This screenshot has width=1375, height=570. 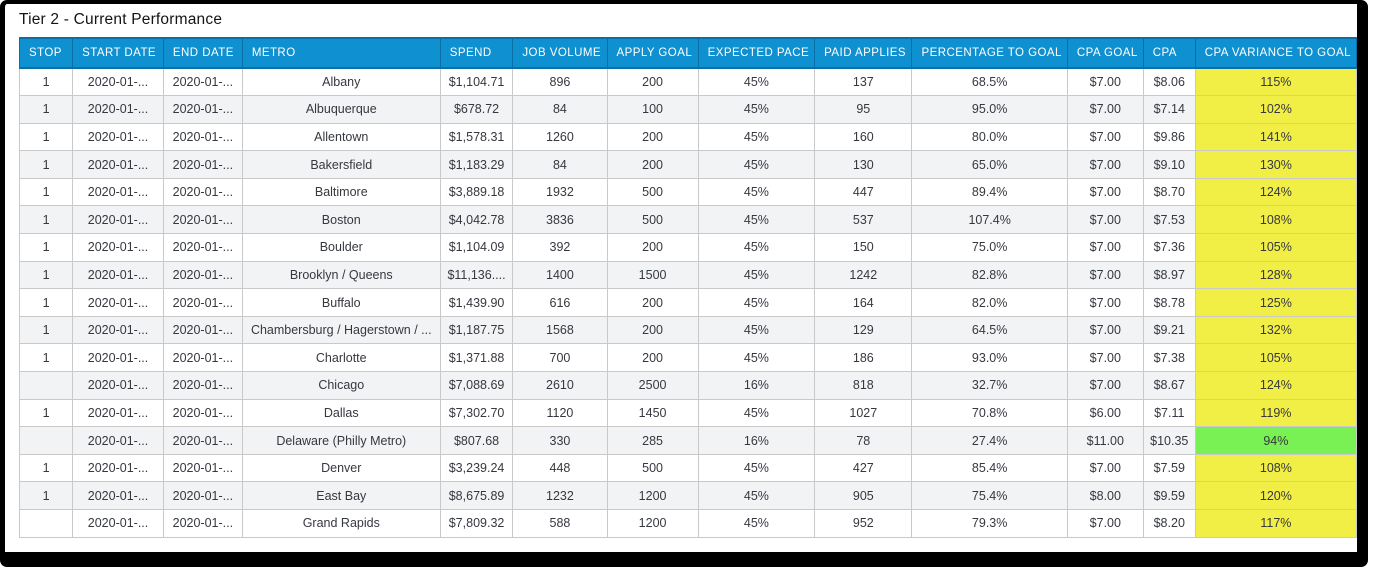 I want to click on cell-paid_applies: 150, so click(x=863, y=247).